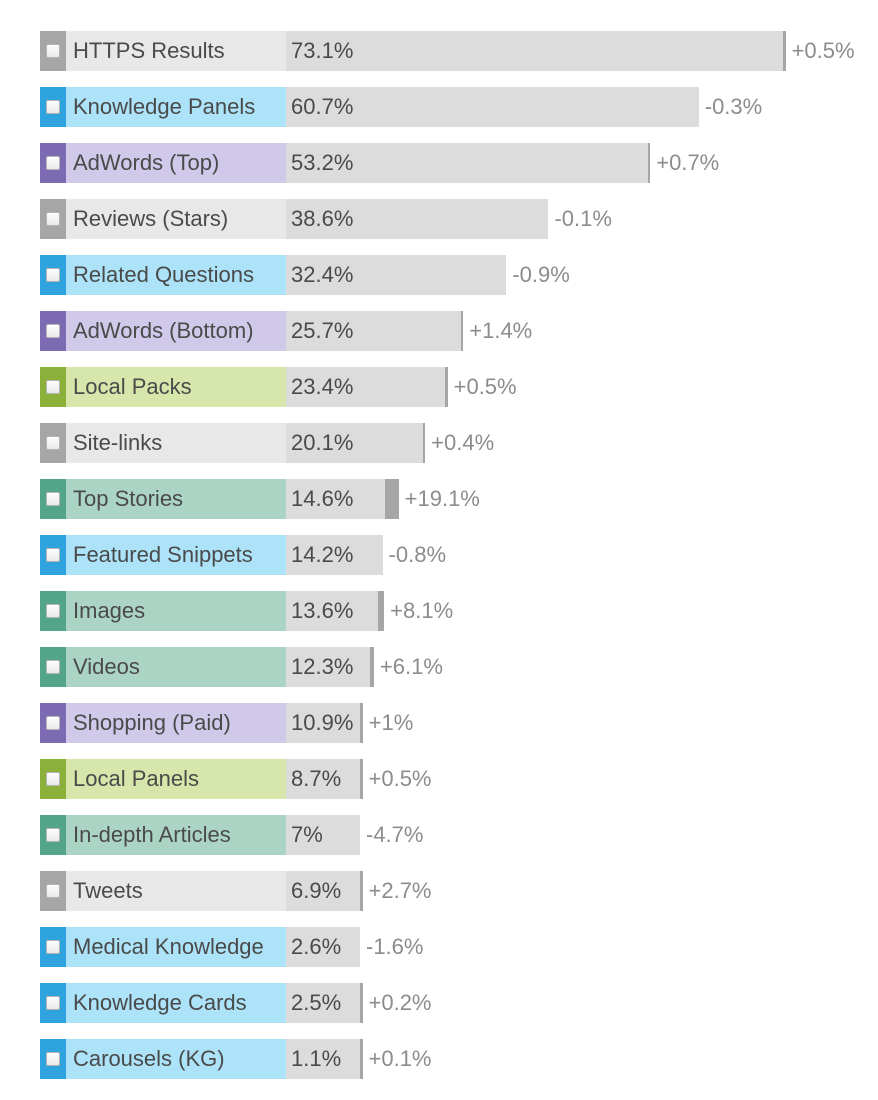  I want to click on value-label: 73.1%, so click(322, 50).